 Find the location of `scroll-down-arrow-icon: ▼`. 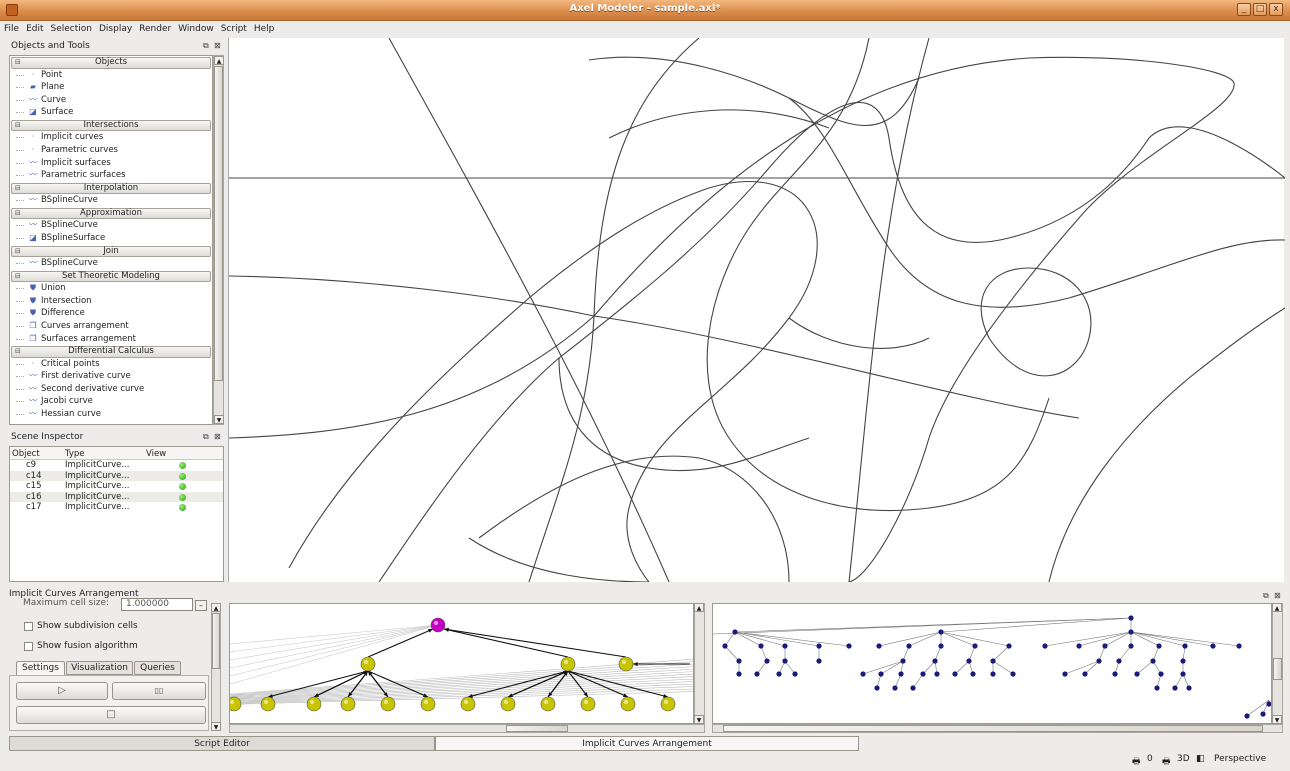

scroll-down-arrow-icon: ▼ is located at coordinates (1277, 719).